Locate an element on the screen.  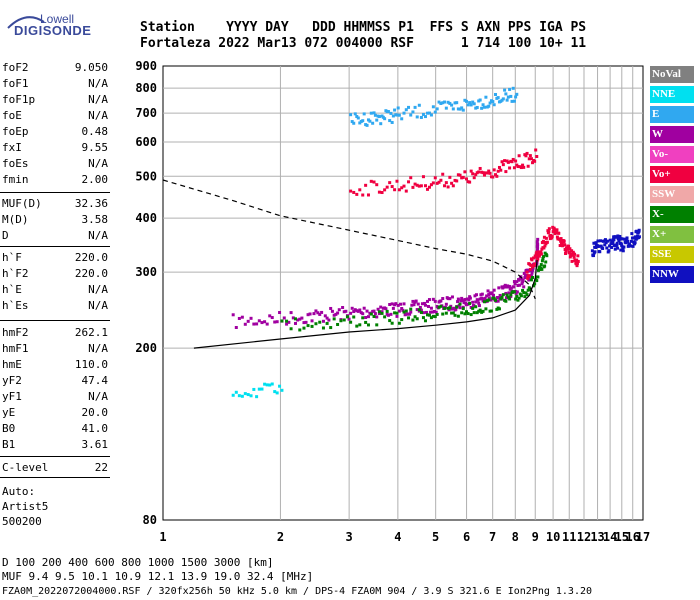
x-tick-label: 3 is located at coordinates (349, 537).